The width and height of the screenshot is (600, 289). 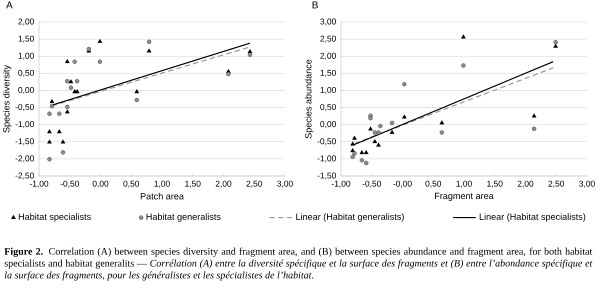 What do you see at coordinates (162, 196) in the screenshot?
I see `x-axis-title: Patch area` at bounding box center [162, 196].